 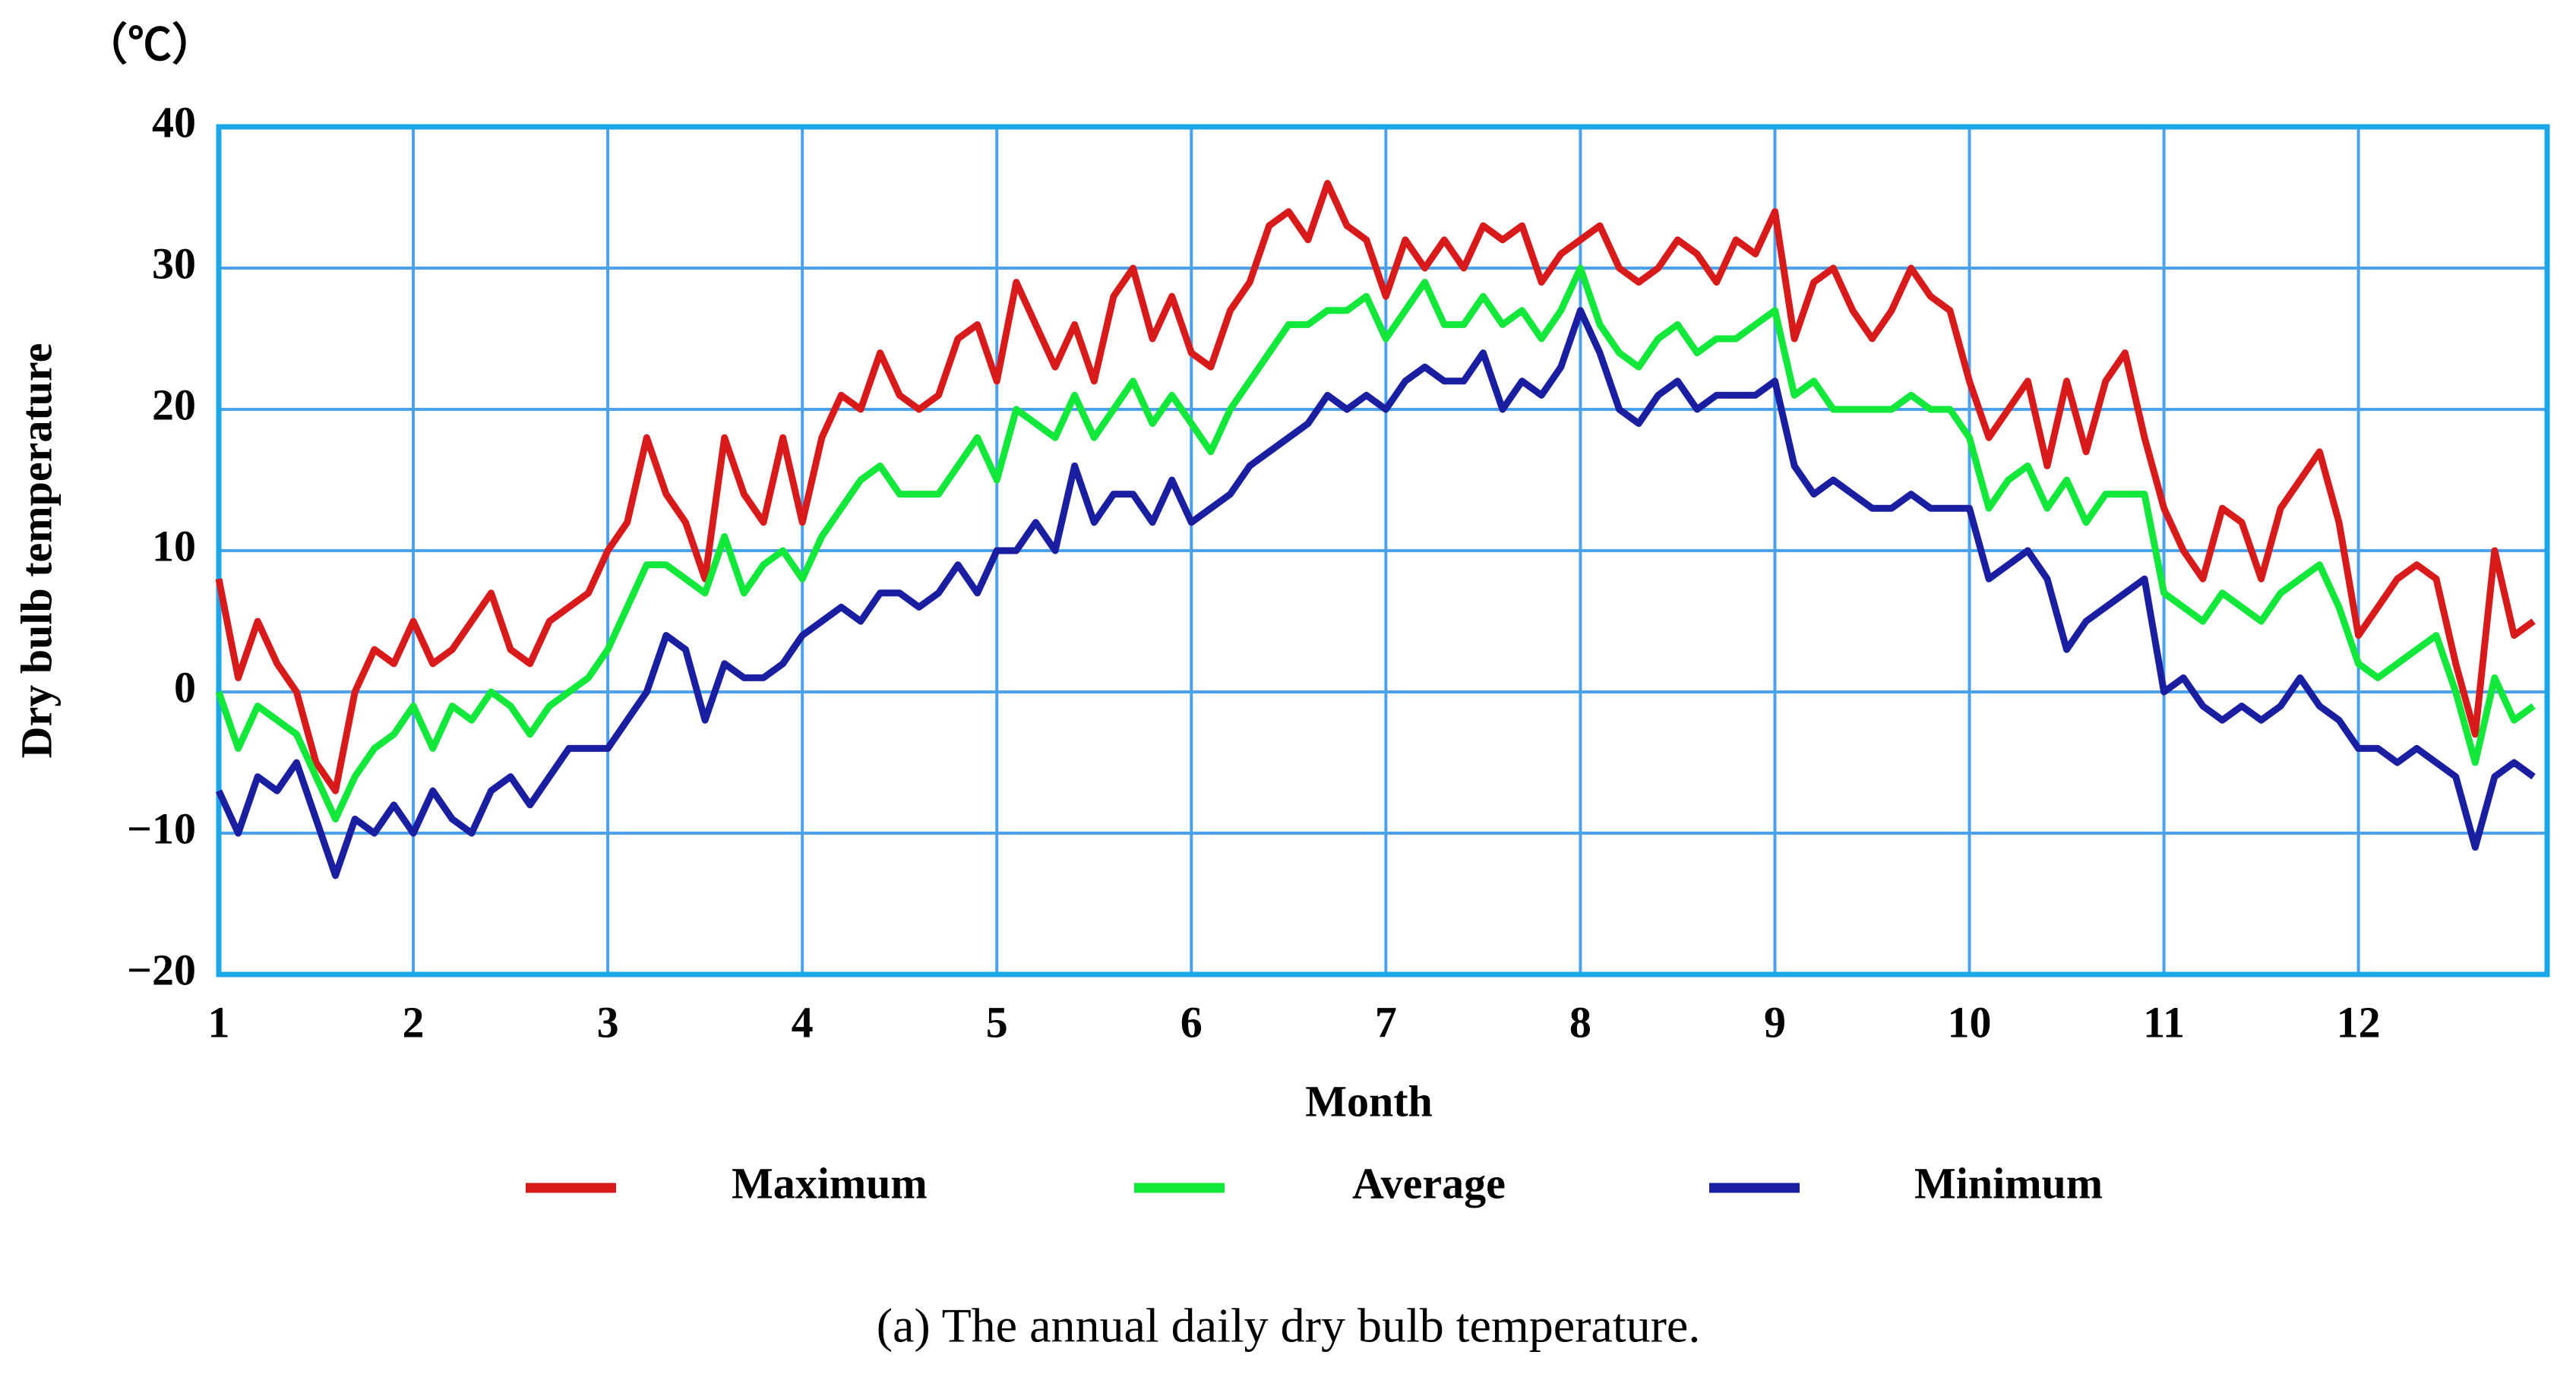 I want to click on y-tick-label: 40, so click(x=174, y=122).